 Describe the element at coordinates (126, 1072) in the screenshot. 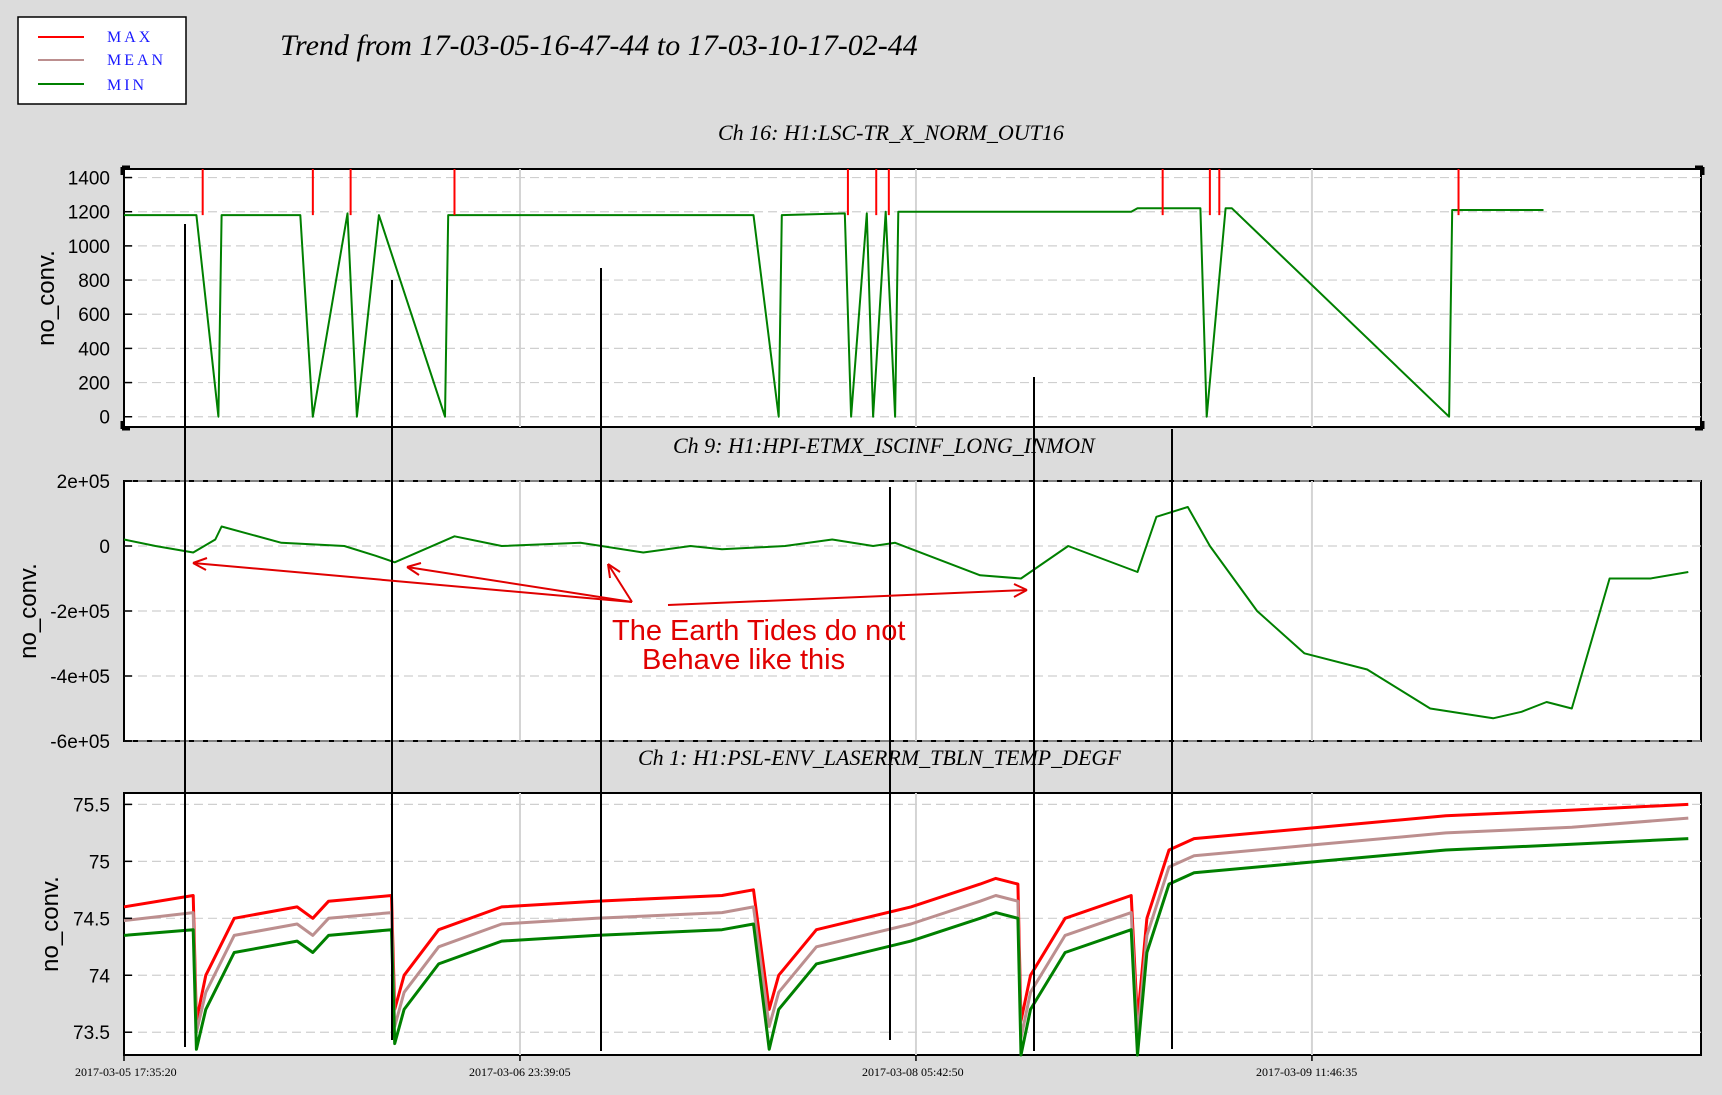

I see `x-tick-label-1: 2017-03-05 17:35:20` at that location.